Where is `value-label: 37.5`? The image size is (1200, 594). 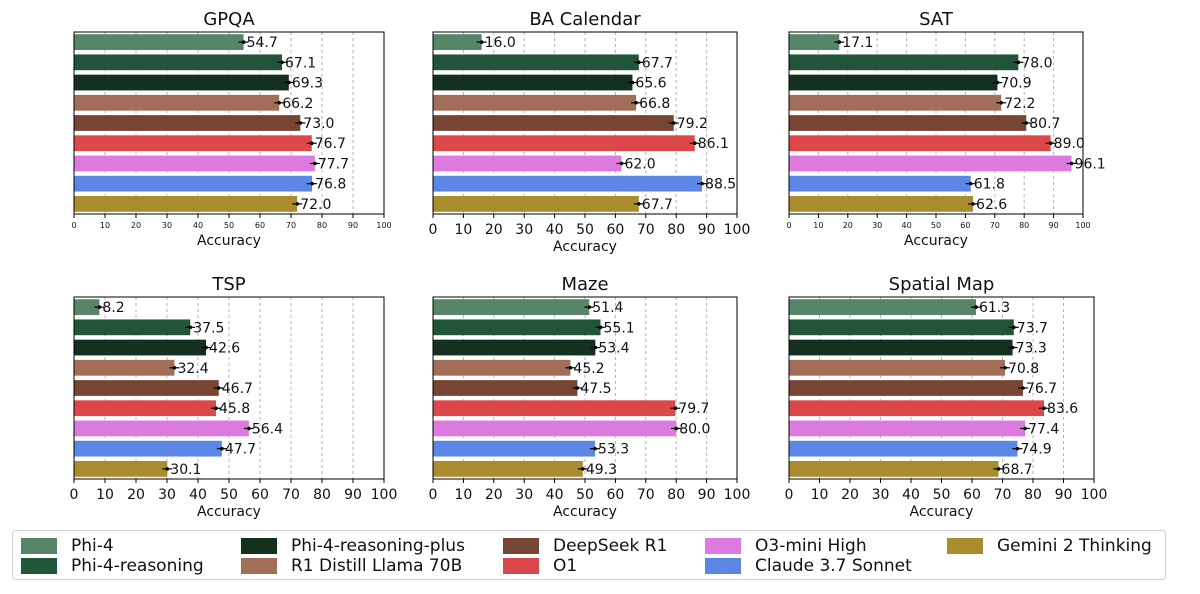 value-label: 37.5 is located at coordinates (208, 328).